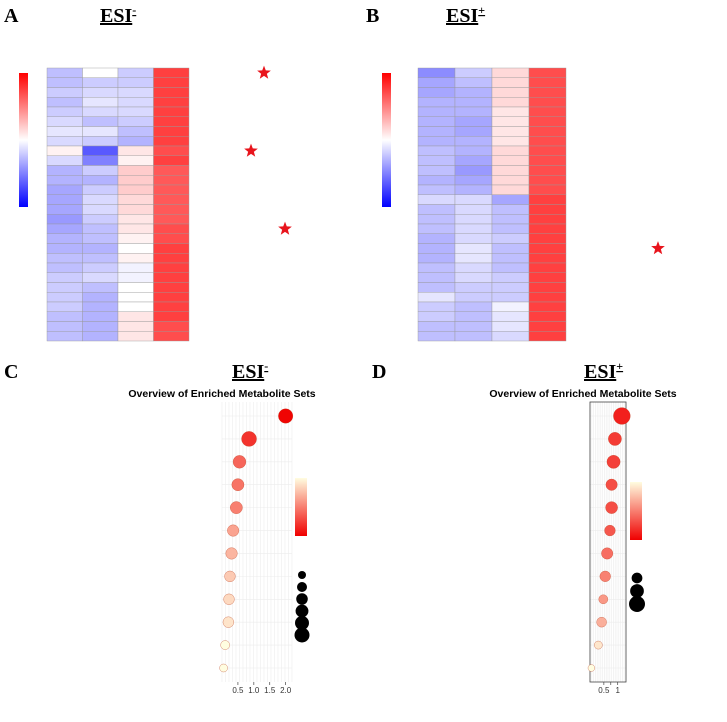 This screenshot has width=727, height=722. Describe the element at coordinates (610, 531) in the screenshot. I see `bubble-d-primary-bile-acid-biosynthesis` at that location.